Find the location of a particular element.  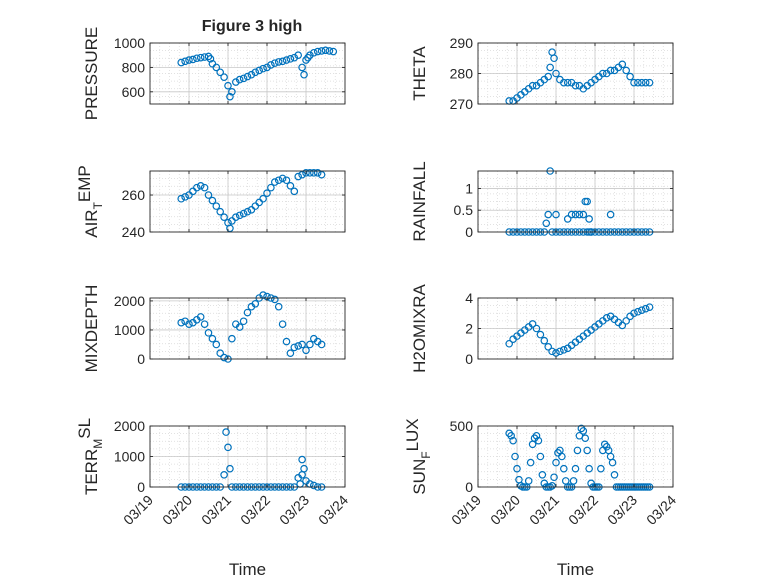

minor-grid is located at coordinates (247, 328).